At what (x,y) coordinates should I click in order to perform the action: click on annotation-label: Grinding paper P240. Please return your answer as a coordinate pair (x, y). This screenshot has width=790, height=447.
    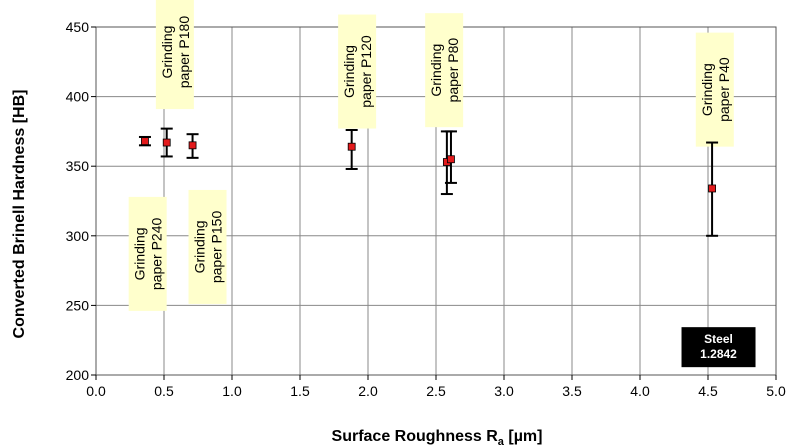
    Looking at the image, I should click on (147, 253).